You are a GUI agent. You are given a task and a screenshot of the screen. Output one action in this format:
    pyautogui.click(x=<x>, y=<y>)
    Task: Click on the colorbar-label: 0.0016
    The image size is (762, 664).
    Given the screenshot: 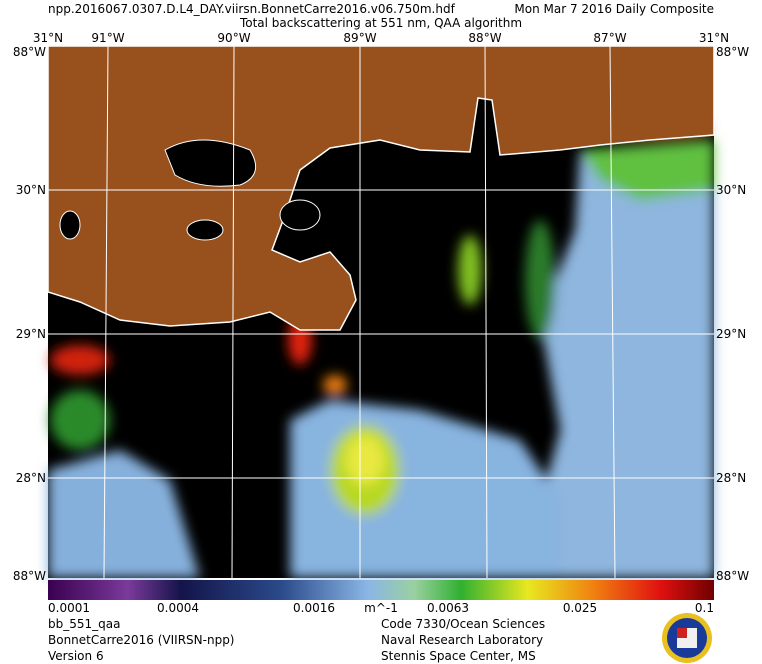 What is the action you would take?
    pyautogui.click(x=314, y=608)
    